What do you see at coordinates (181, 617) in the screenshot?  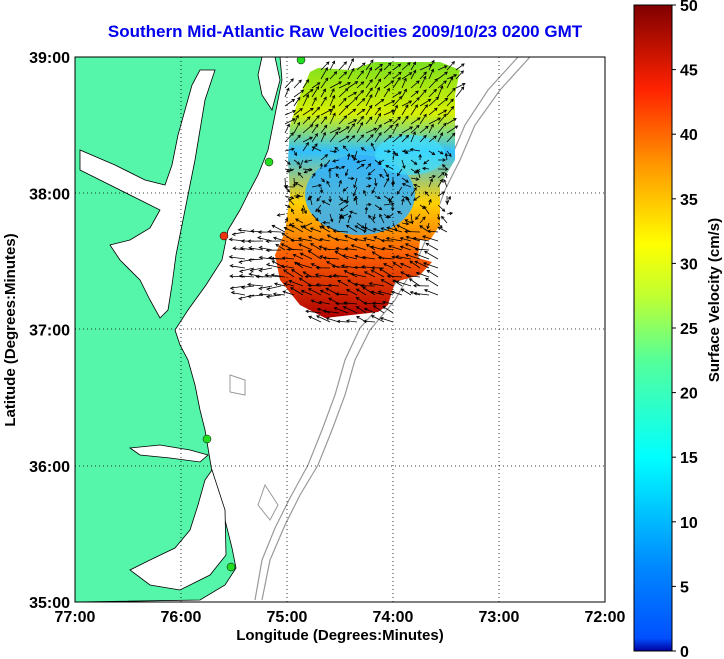 I see `x-tick-label: 76:00` at bounding box center [181, 617].